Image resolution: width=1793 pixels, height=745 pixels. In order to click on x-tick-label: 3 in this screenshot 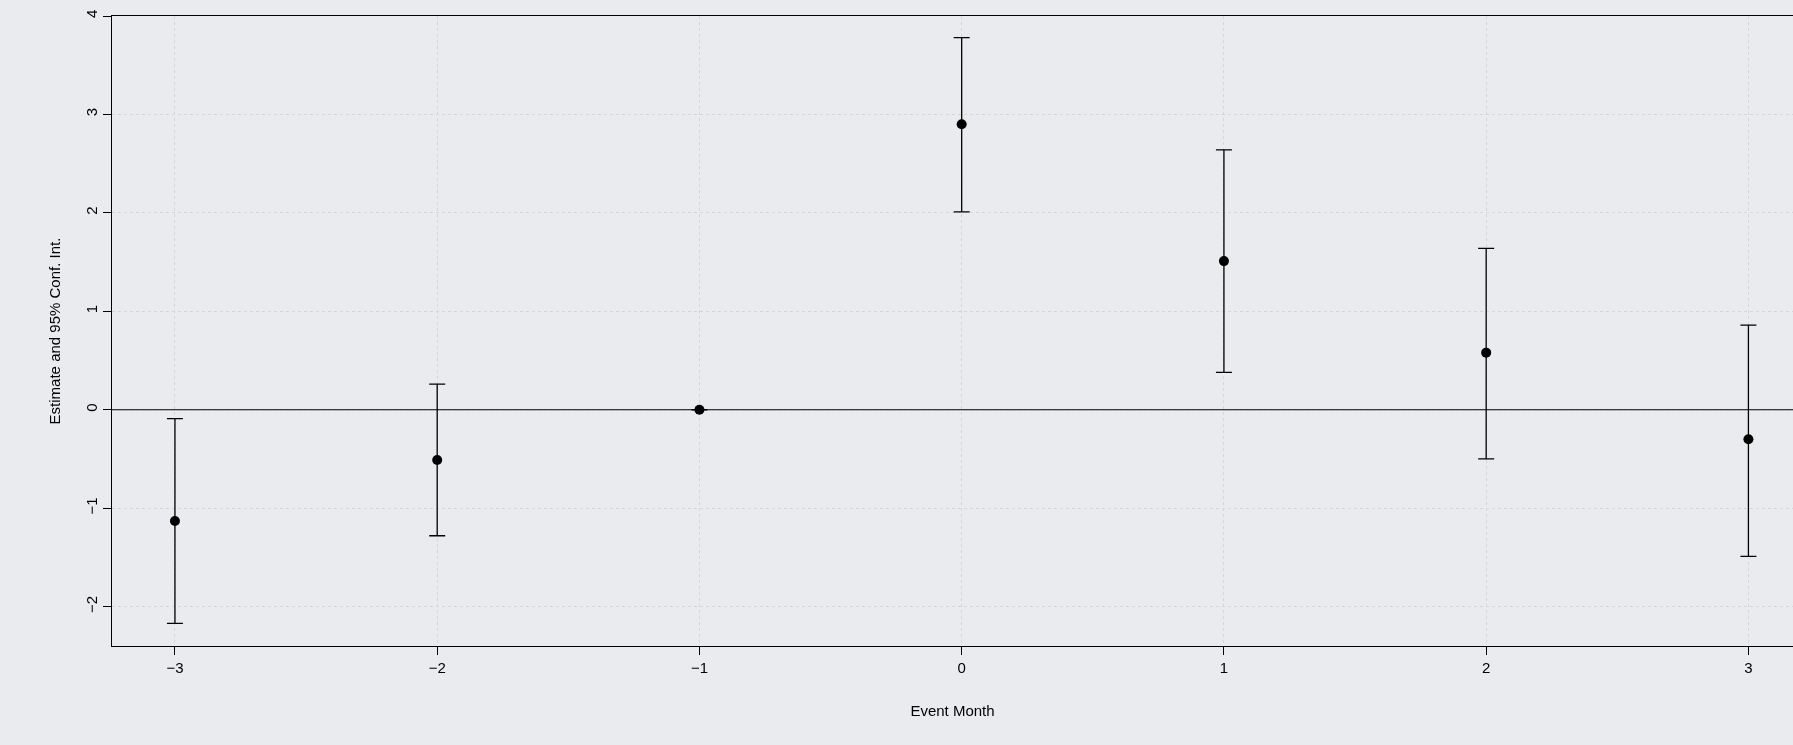, I will do `click(1748, 667)`.